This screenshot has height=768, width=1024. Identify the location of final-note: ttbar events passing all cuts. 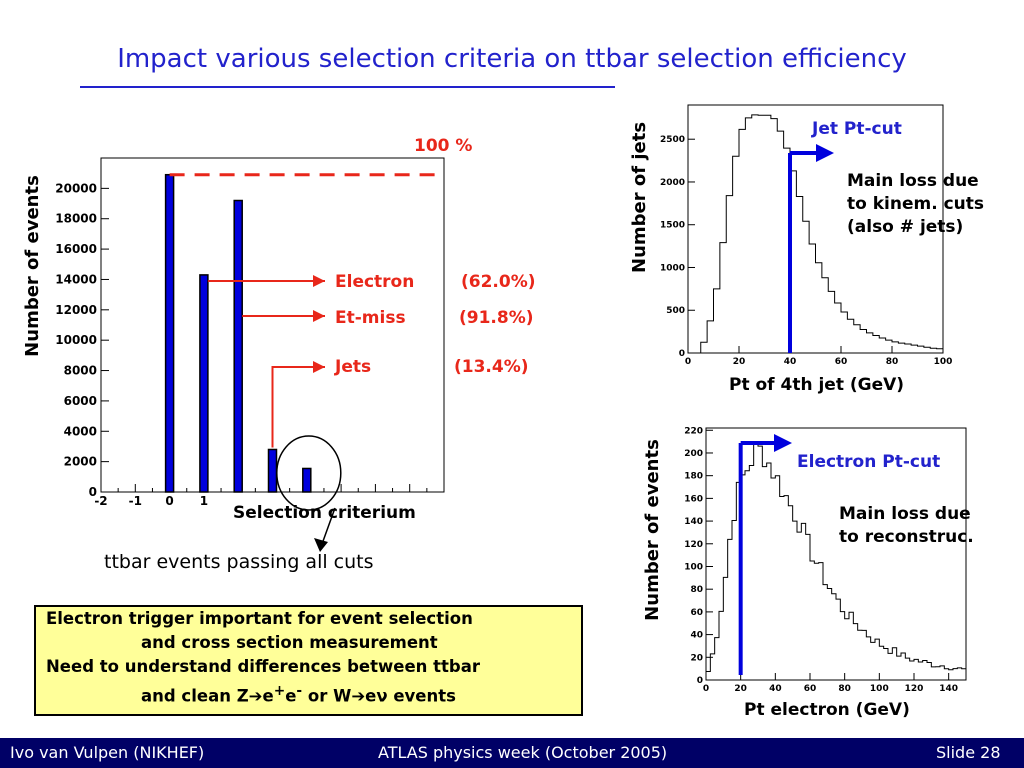
(239, 562).